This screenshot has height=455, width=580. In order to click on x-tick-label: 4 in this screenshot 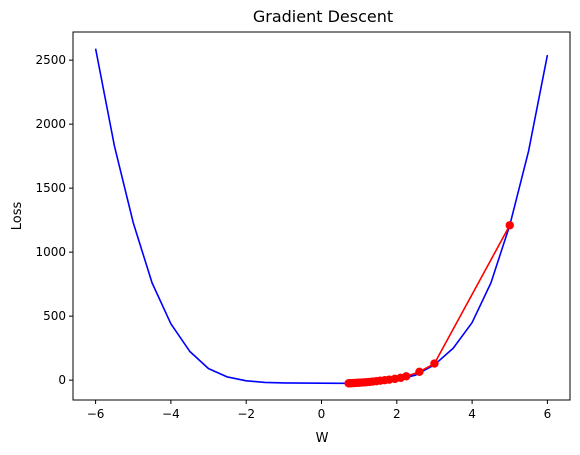, I will do `click(472, 414)`.